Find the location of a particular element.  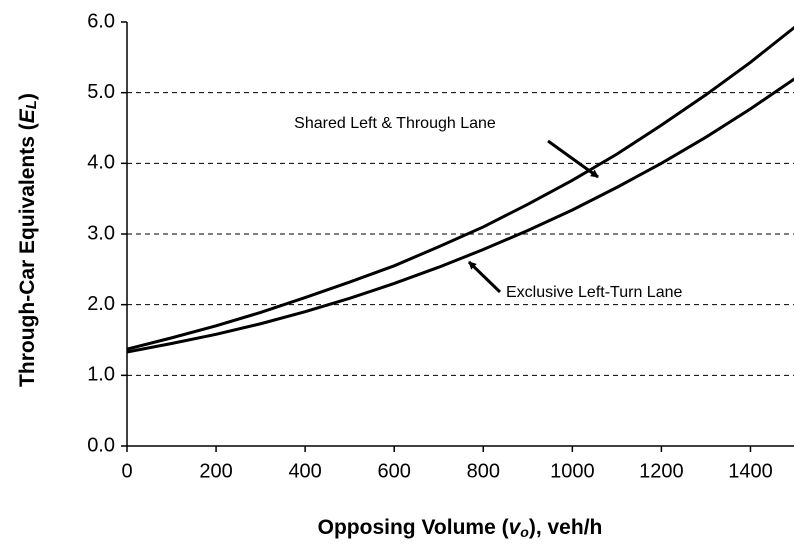

x-tick-label: 1000 is located at coordinates (572, 471).